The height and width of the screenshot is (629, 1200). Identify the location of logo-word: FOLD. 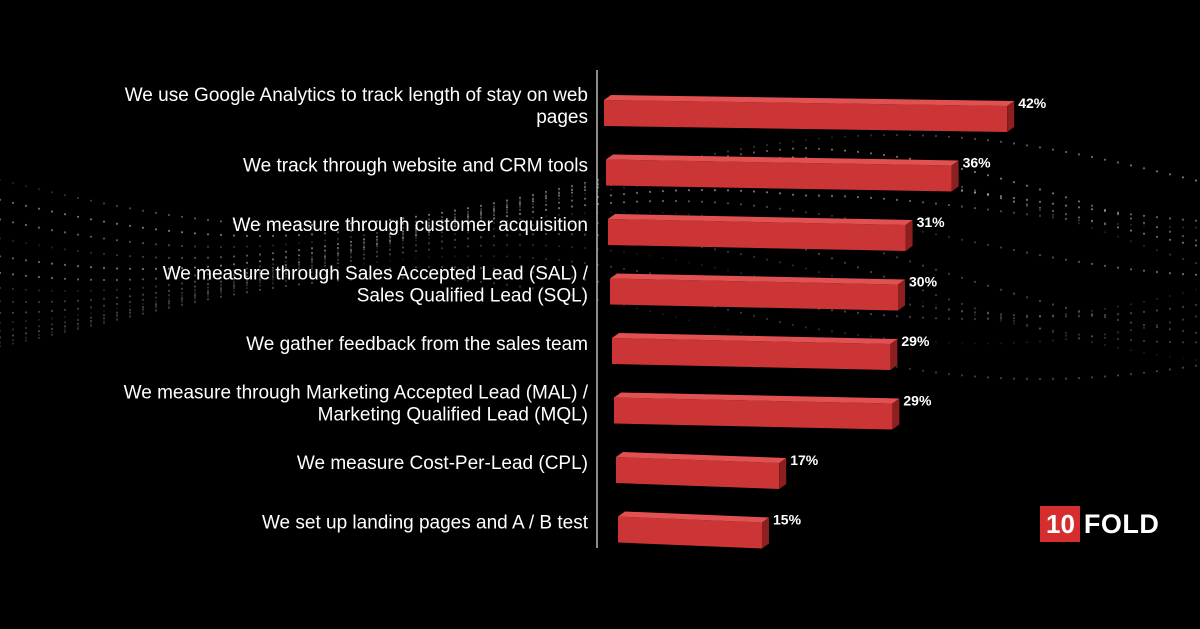
(1121, 524).